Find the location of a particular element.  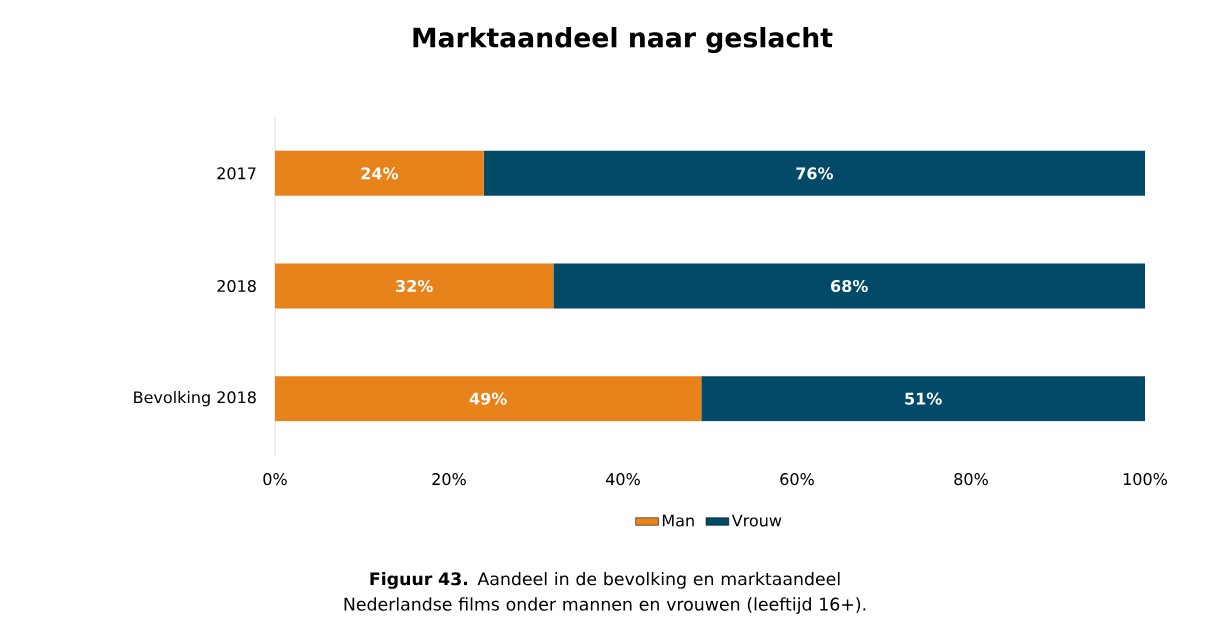

data-label: 24% is located at coordinates (380, 173).